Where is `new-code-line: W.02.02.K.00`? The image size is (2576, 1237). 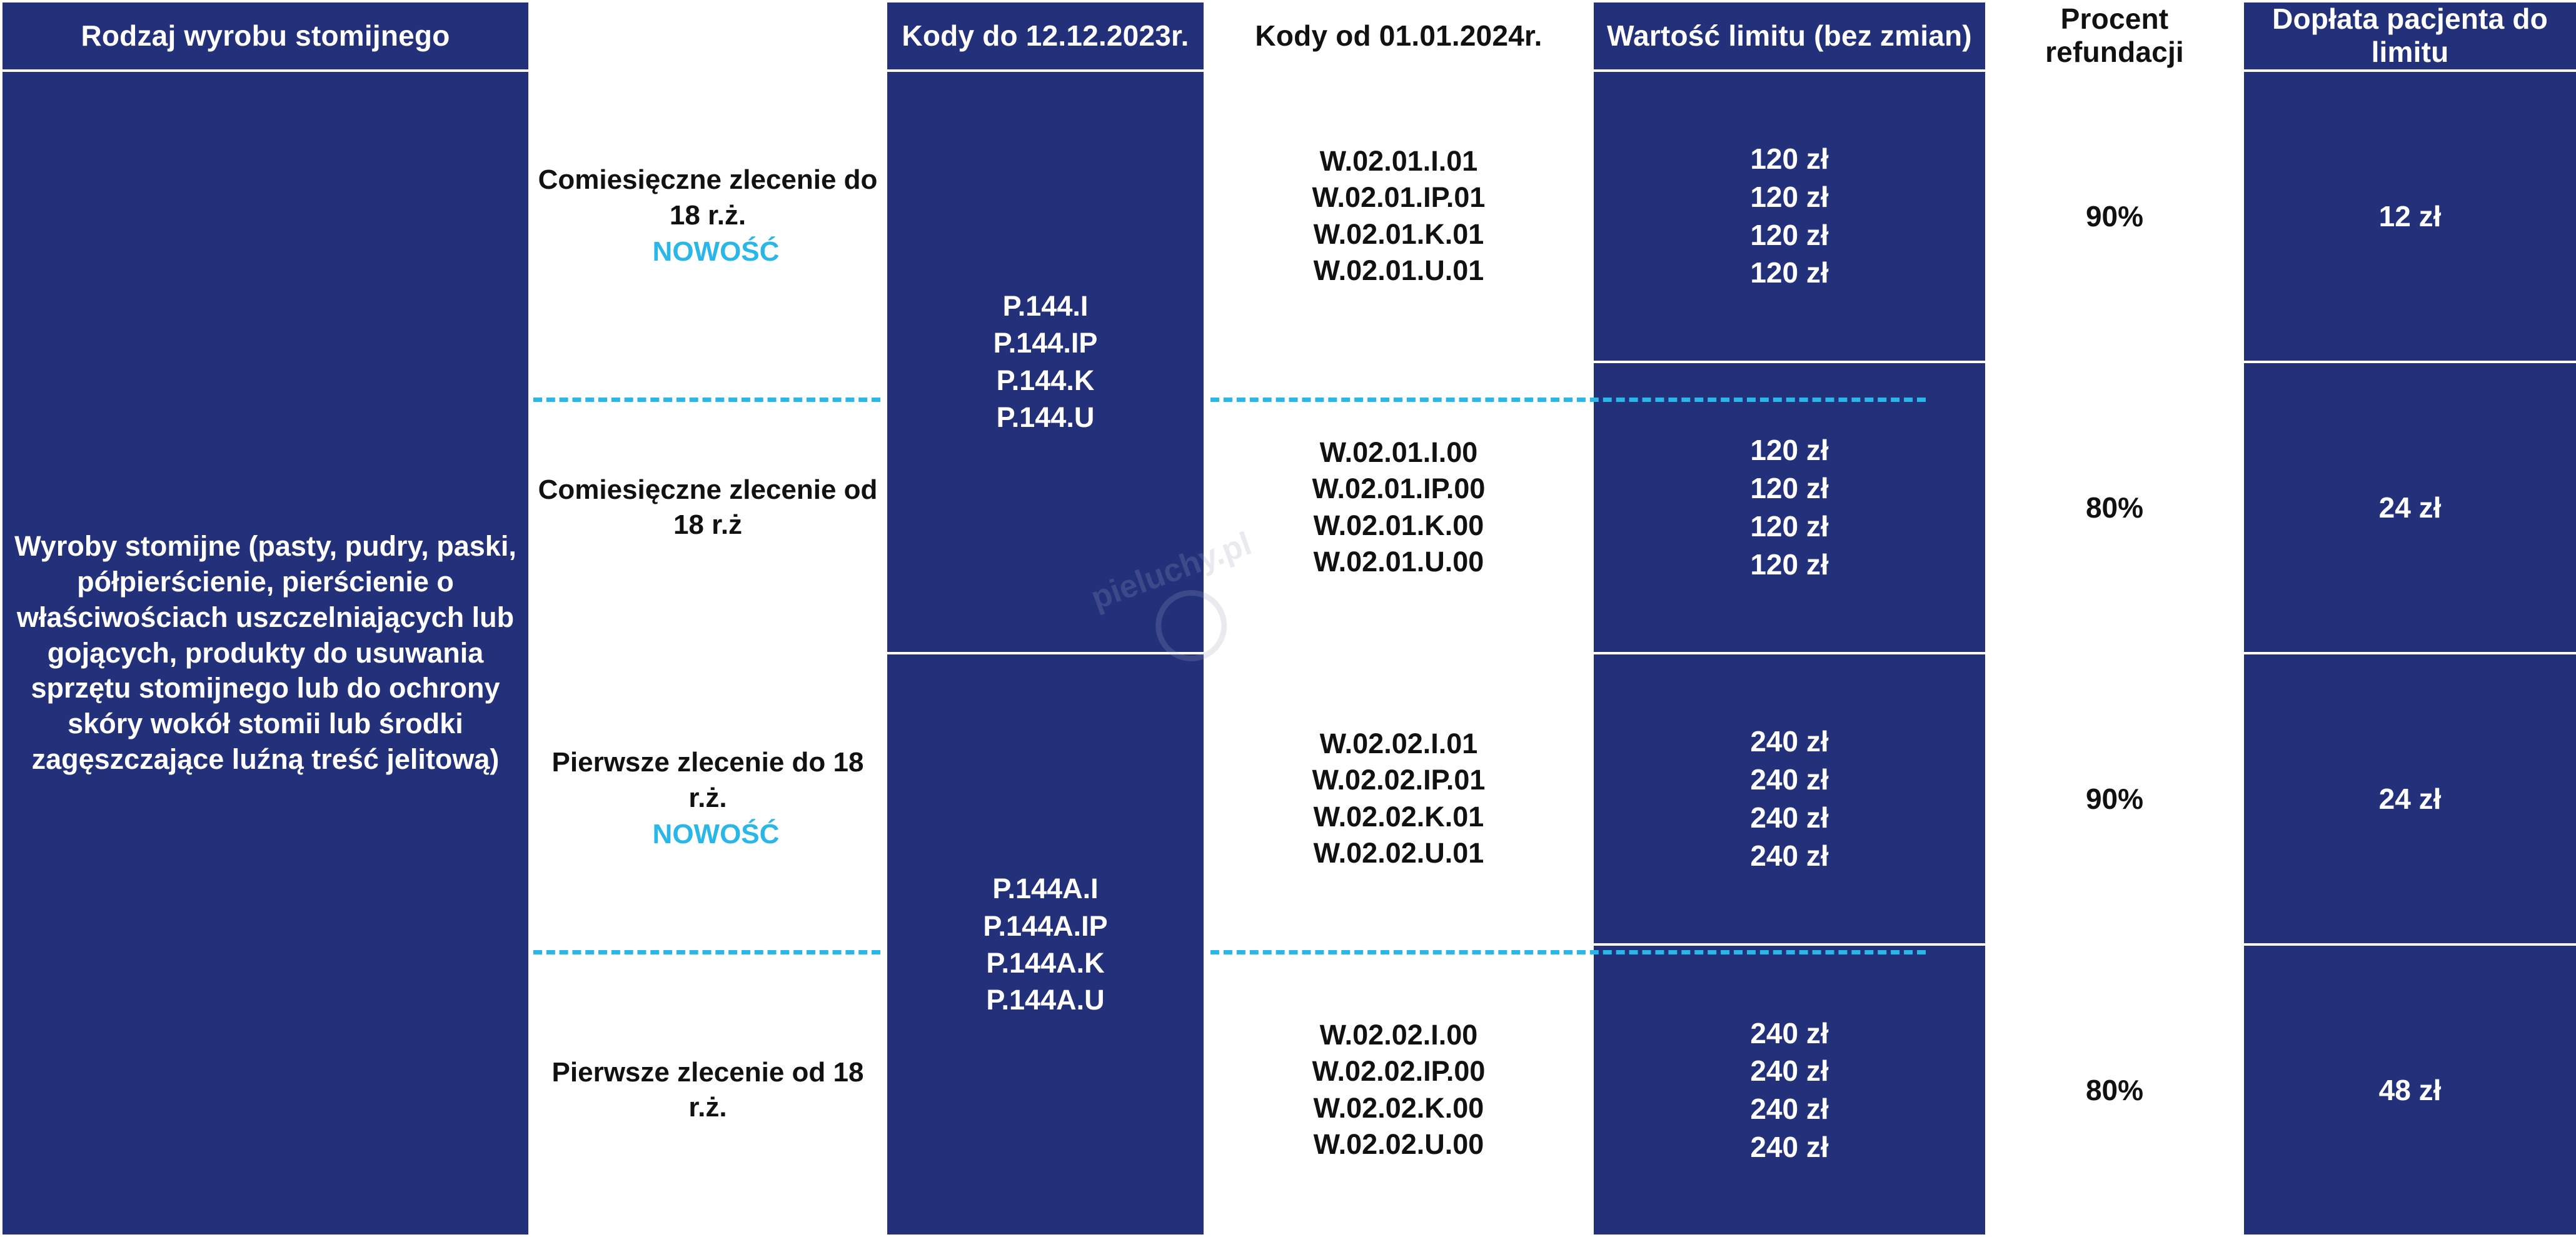 new-code-line: W.02.02.K.00 is located at coordinates (1398, 1107).